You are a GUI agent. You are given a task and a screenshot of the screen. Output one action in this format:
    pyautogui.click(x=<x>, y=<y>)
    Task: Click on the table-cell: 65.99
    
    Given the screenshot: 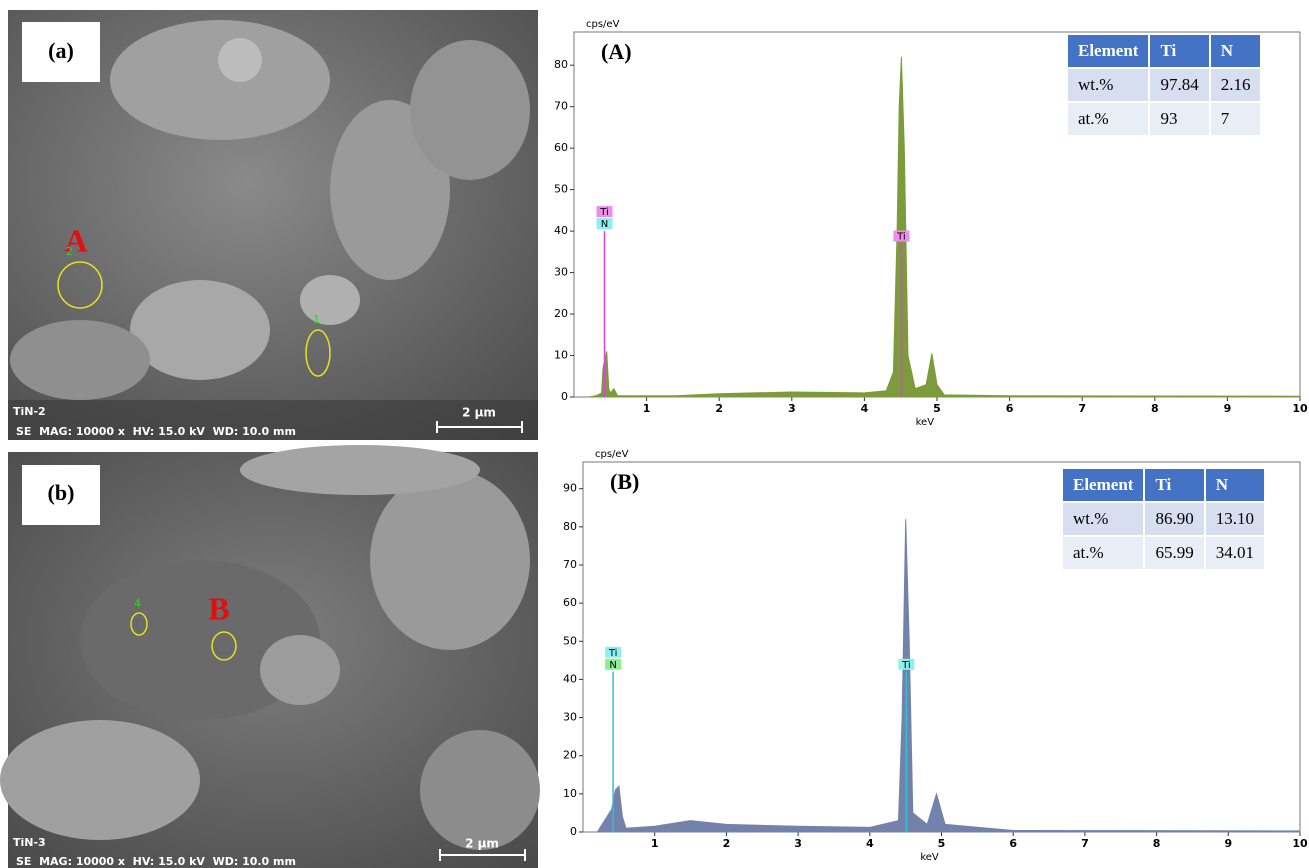 What is the action you would take?
    pyautogui.click(x=1174, y=553)
    